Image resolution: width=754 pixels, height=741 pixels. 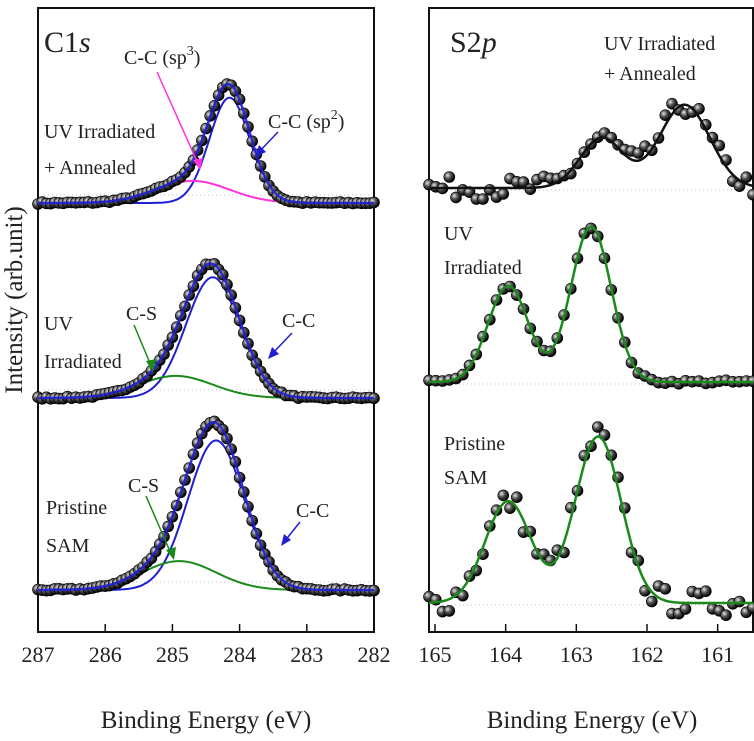 I want to click on cc-label-pristine: C-C, so click(x=312, y=511).